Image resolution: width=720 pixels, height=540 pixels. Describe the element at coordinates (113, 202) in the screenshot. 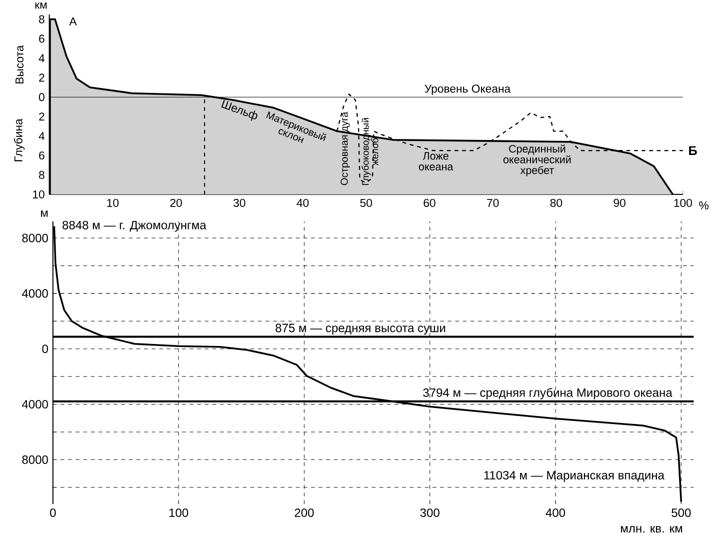

I see `x-tick-label: 10` at that location.